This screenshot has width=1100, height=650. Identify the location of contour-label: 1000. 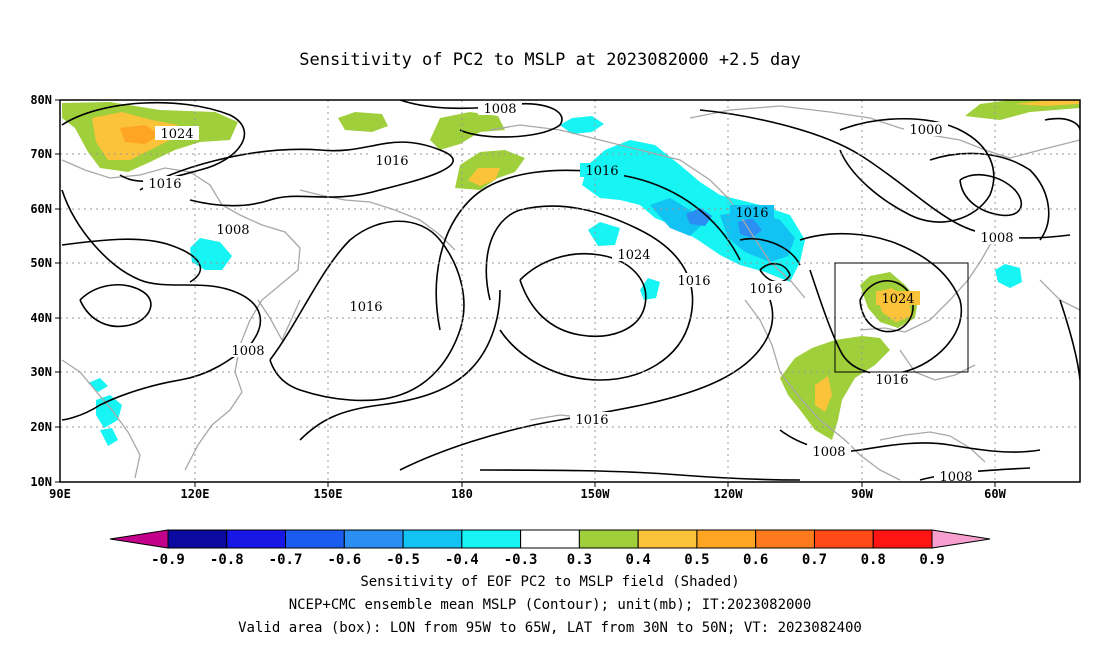
(925, 130).